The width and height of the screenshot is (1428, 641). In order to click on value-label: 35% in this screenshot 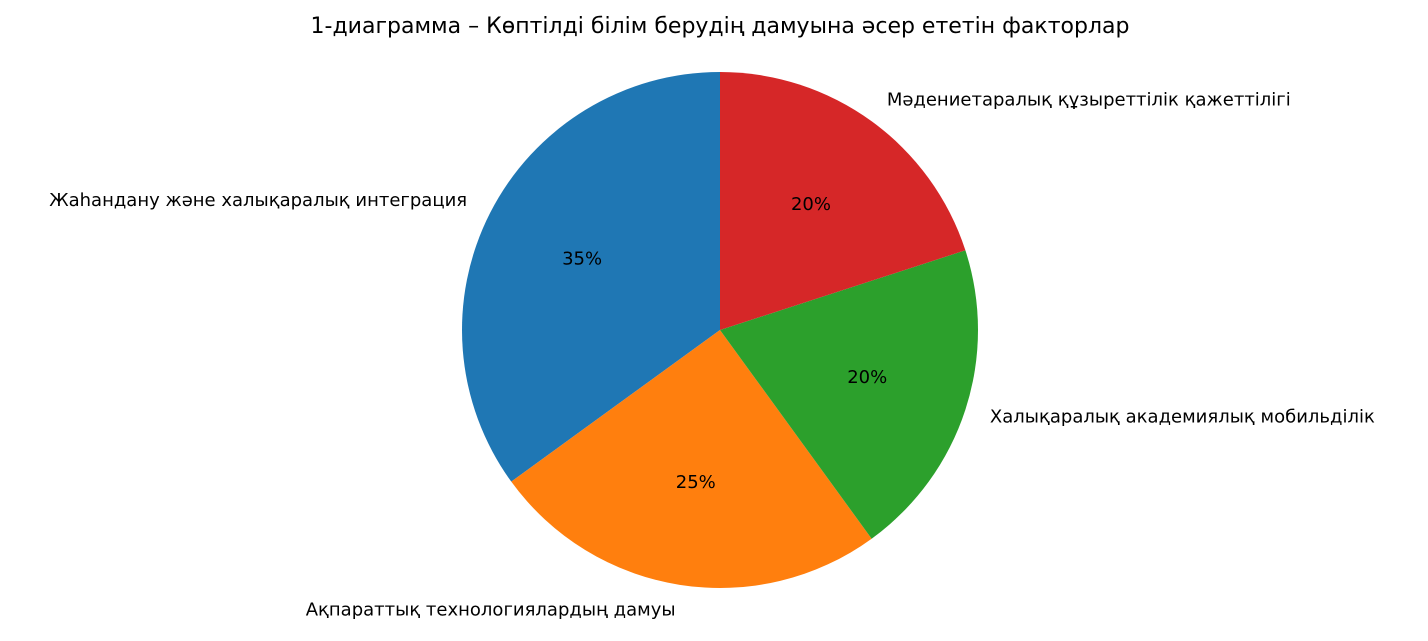, I will do `click(582, 259)`.